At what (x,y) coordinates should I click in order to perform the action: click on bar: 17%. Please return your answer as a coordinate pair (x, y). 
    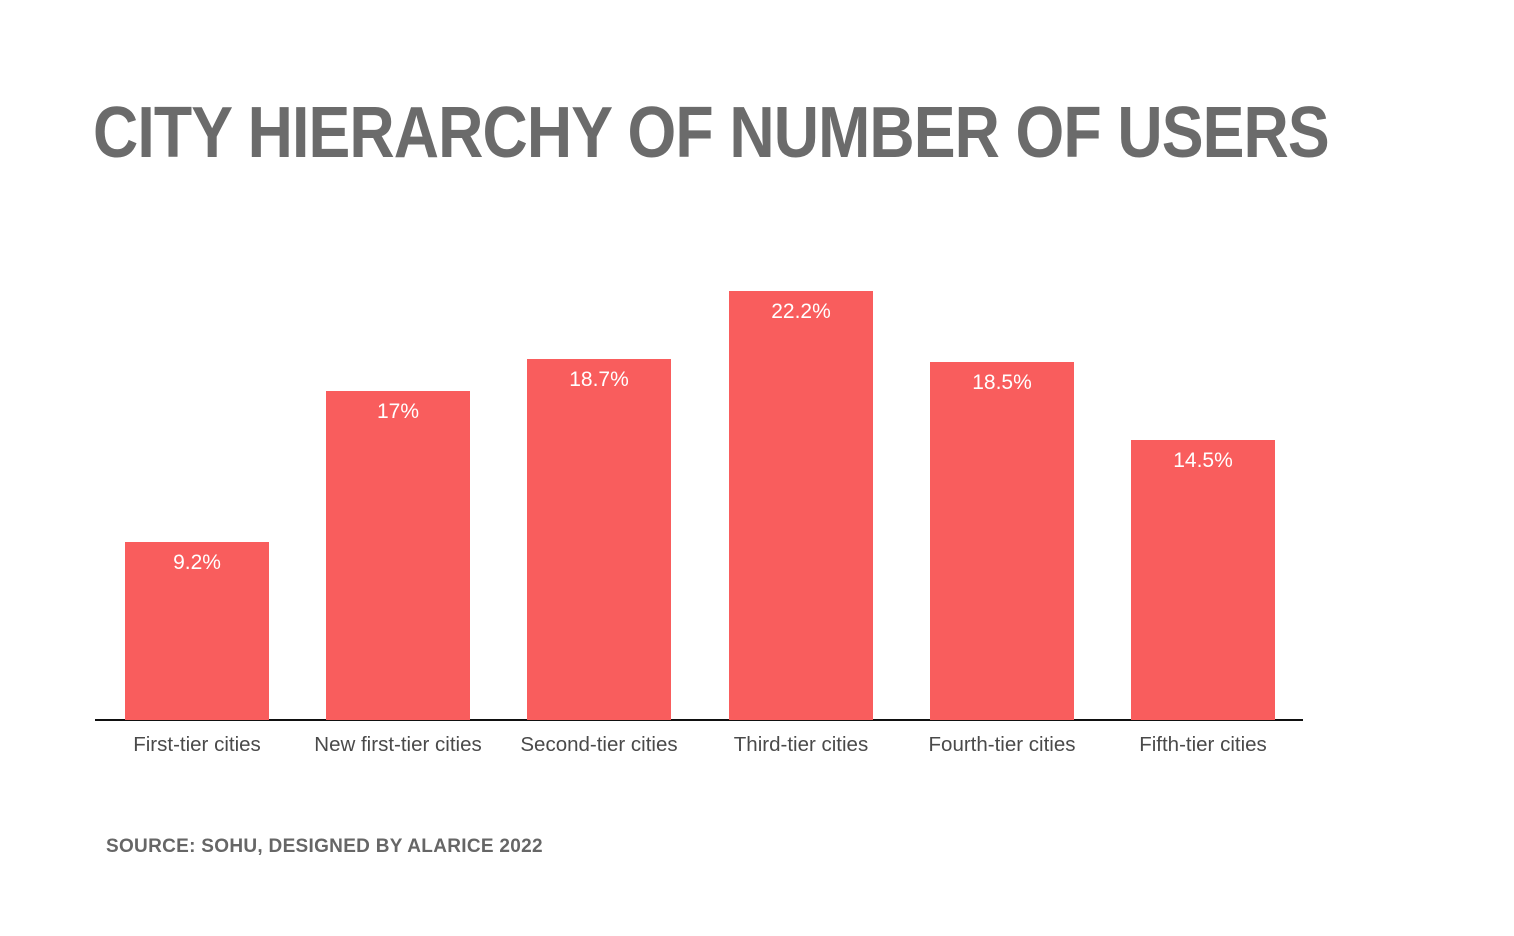
    Looking at the image, I should click on (398, 555).